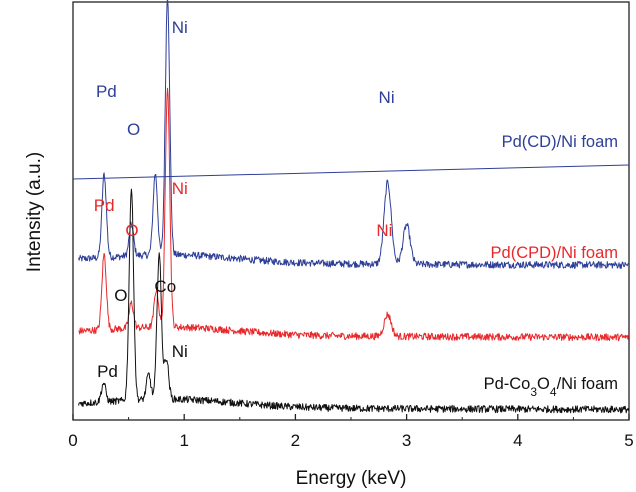 The width and height of the screenshot is (636, 492). I want to click on series-label: Pd(CD)/Ni foam, so click(560, 142).